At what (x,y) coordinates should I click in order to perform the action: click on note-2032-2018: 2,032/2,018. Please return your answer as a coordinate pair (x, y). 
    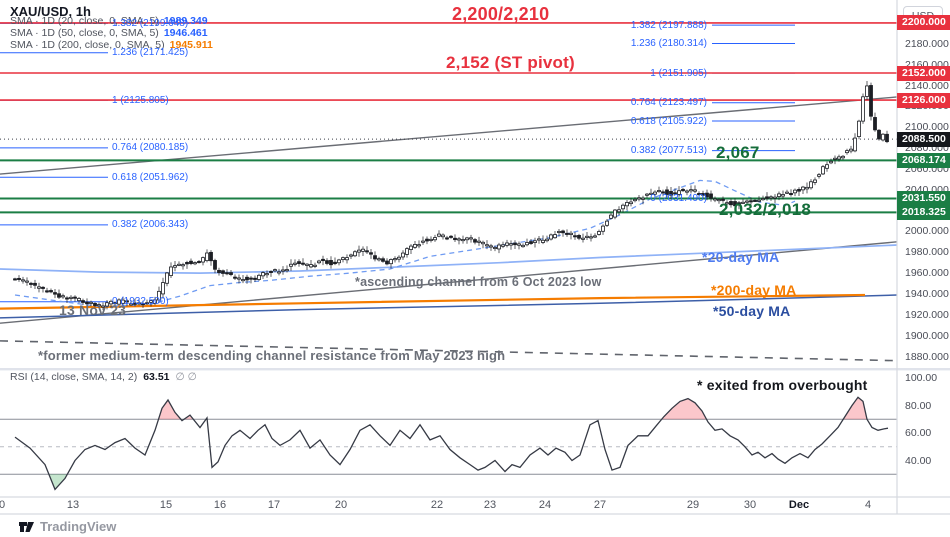
    Looking at the image, I should click on (765, 209).